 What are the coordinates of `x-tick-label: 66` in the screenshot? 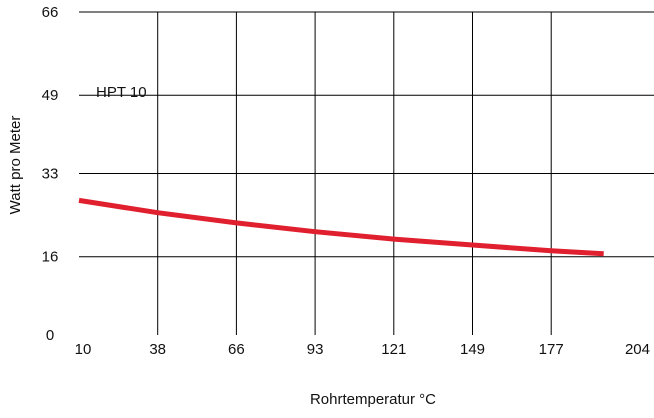 It's located at (236, 349).